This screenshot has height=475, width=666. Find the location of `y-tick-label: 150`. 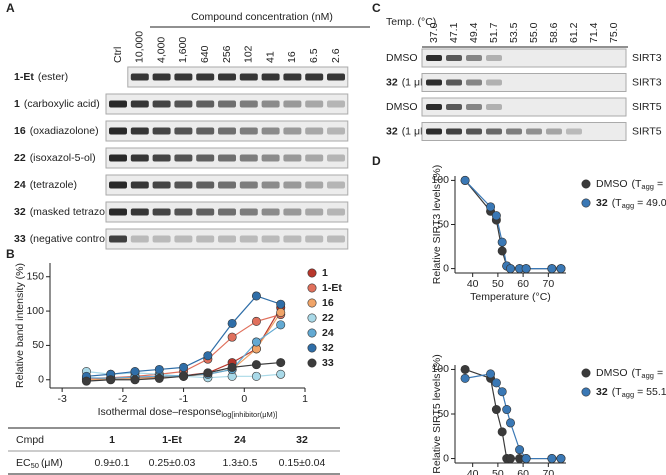

y-tick-label: 150 is located at coordinates (35, 277).